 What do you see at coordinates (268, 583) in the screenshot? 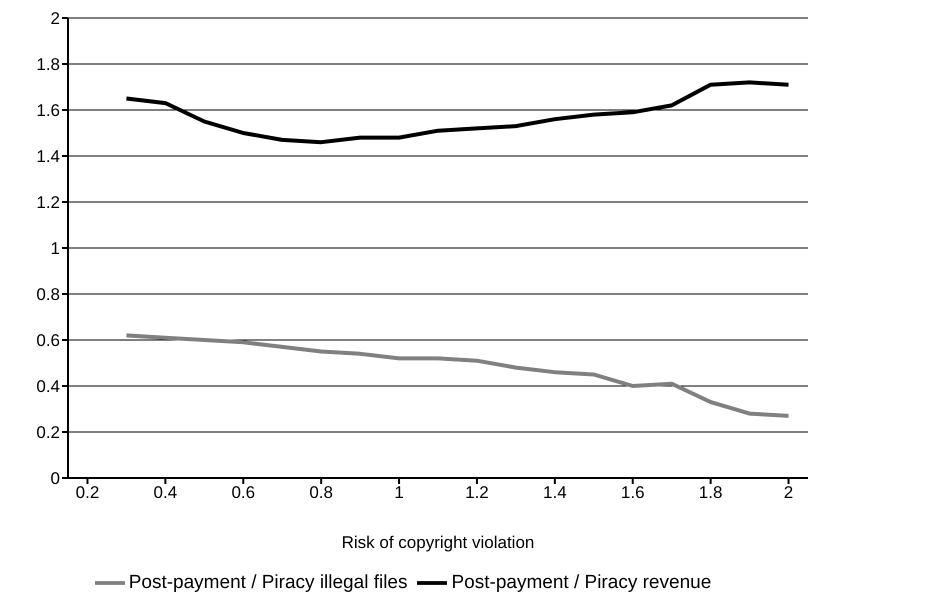
I see `legend-label: Post-payment / Piracy illegal files` at bounding box center [268, 583].